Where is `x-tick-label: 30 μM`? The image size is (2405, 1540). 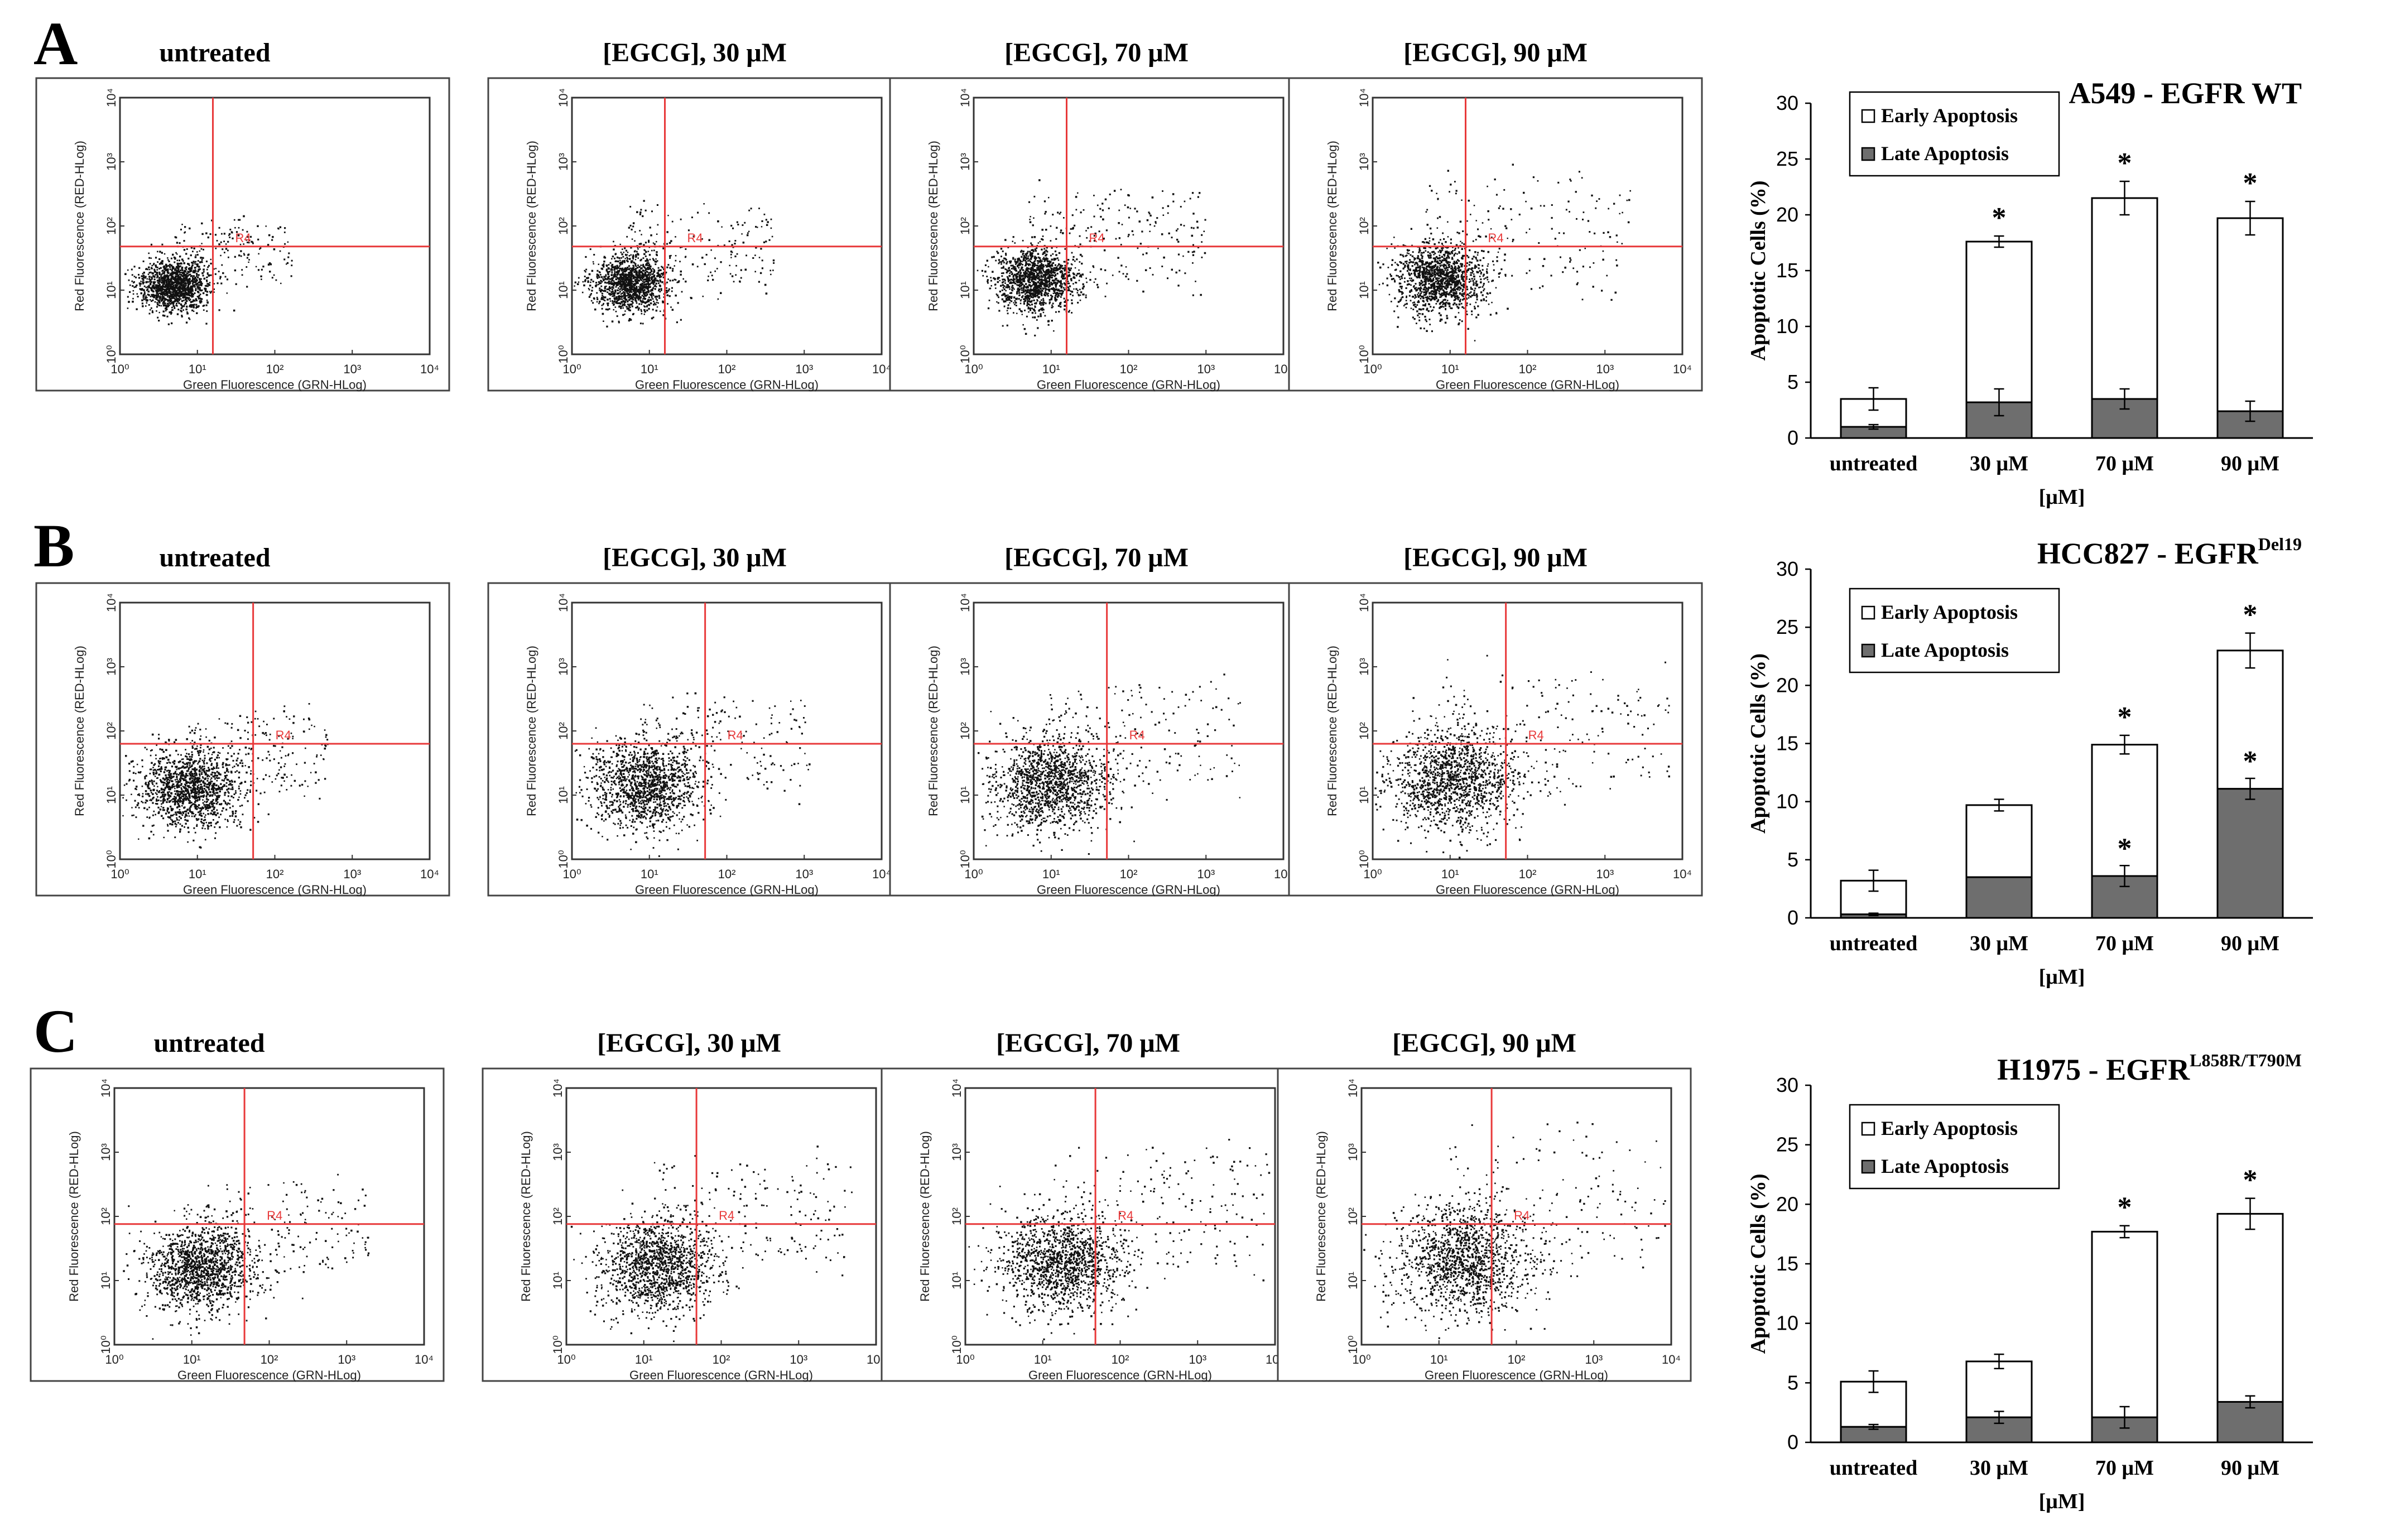 x-tick-label: 30 μM is located at coordinates (1999, 1468).